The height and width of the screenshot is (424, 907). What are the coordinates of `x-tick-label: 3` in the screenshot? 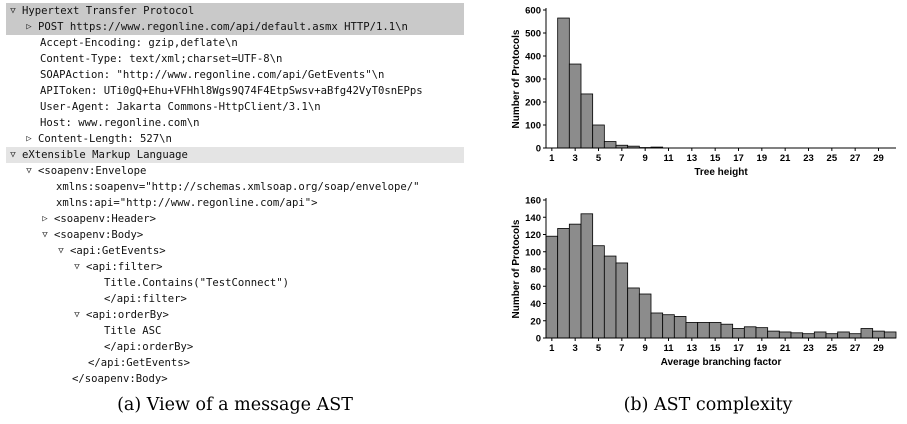 It's located at (575, 348).